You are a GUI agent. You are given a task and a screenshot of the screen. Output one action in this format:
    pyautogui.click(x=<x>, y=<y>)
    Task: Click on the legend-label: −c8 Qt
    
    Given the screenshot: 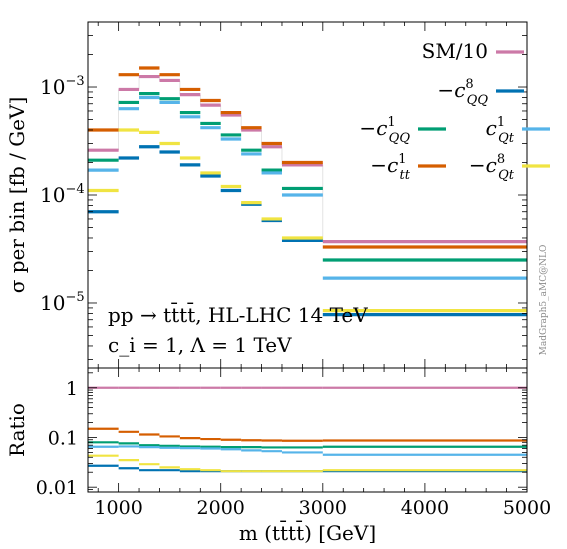 What is the action you would take?
    pyautogui.click(x=492, y=167)
    